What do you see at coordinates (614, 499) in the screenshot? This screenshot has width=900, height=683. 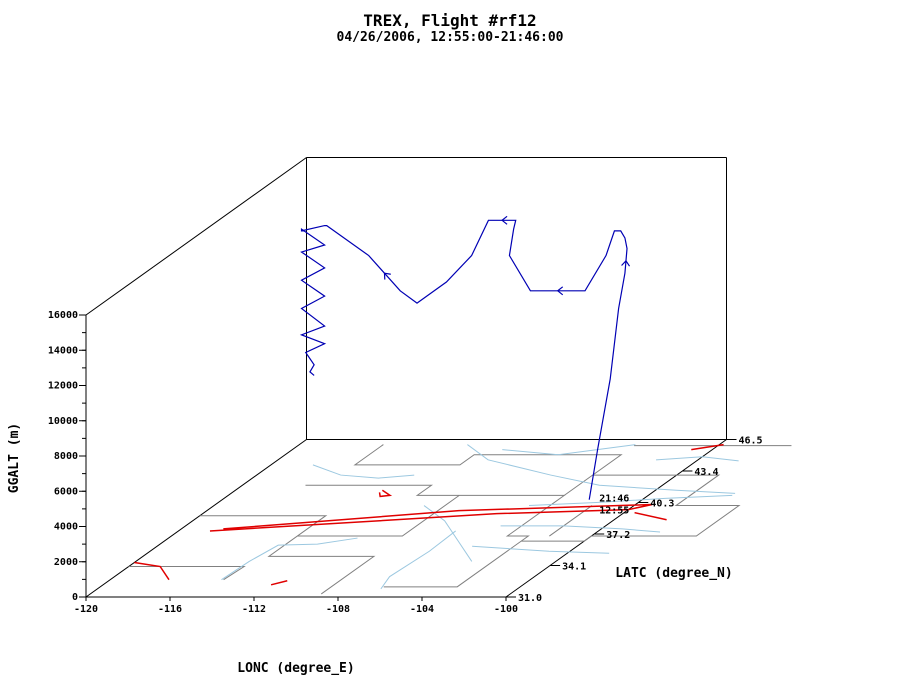 I see `time-label: 21:46` at bounding box center [614, 499].